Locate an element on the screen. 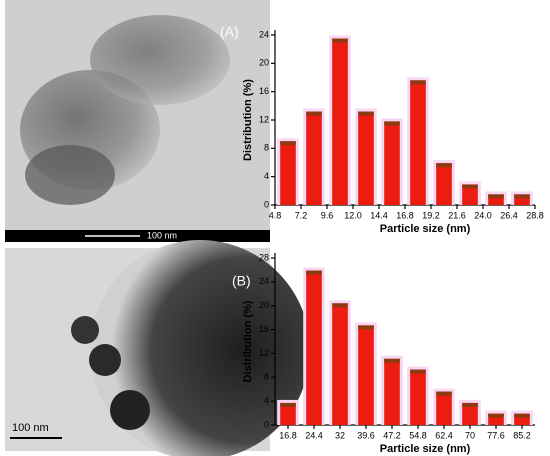 This screenshot has height=456, width=550. x-tick-label: 28.8 is located at coordinates (535, 215).